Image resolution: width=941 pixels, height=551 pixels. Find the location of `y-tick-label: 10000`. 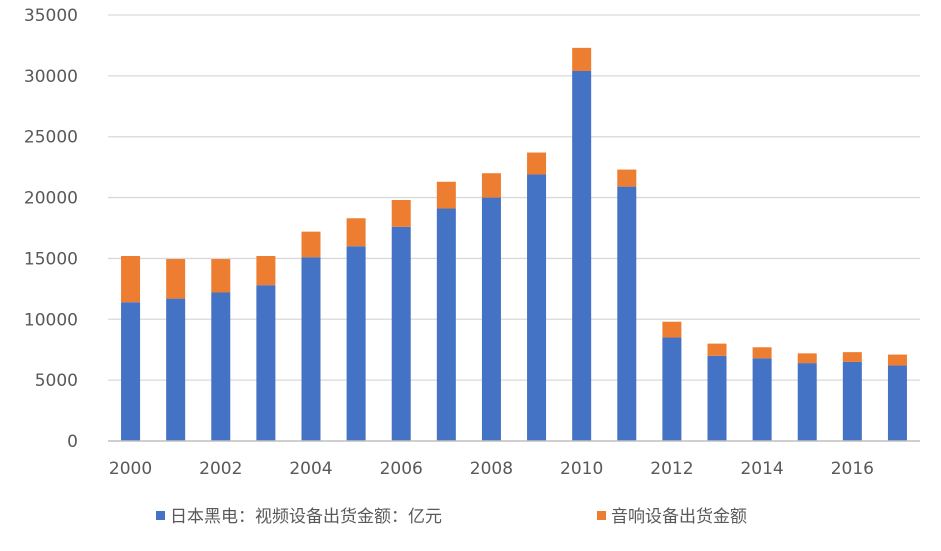

y-tick-label: 10000 is located at coordinates (51, 320).